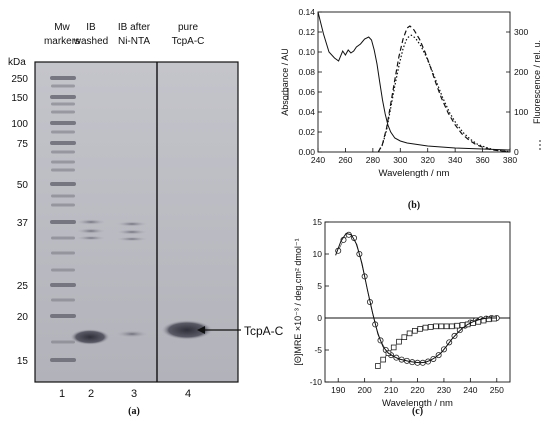 The image size is (550, 424). Describe the element at coordinates (306, 92) in the screenshot. I see `y-tick-label: 0.06` at that location.